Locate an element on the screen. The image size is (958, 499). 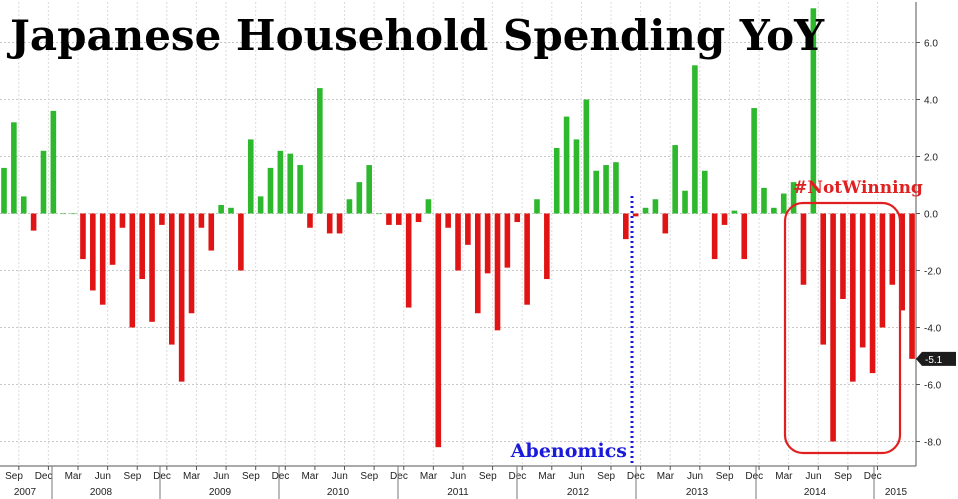
x-year-label: 2009 is located at coordinates (220, 492).